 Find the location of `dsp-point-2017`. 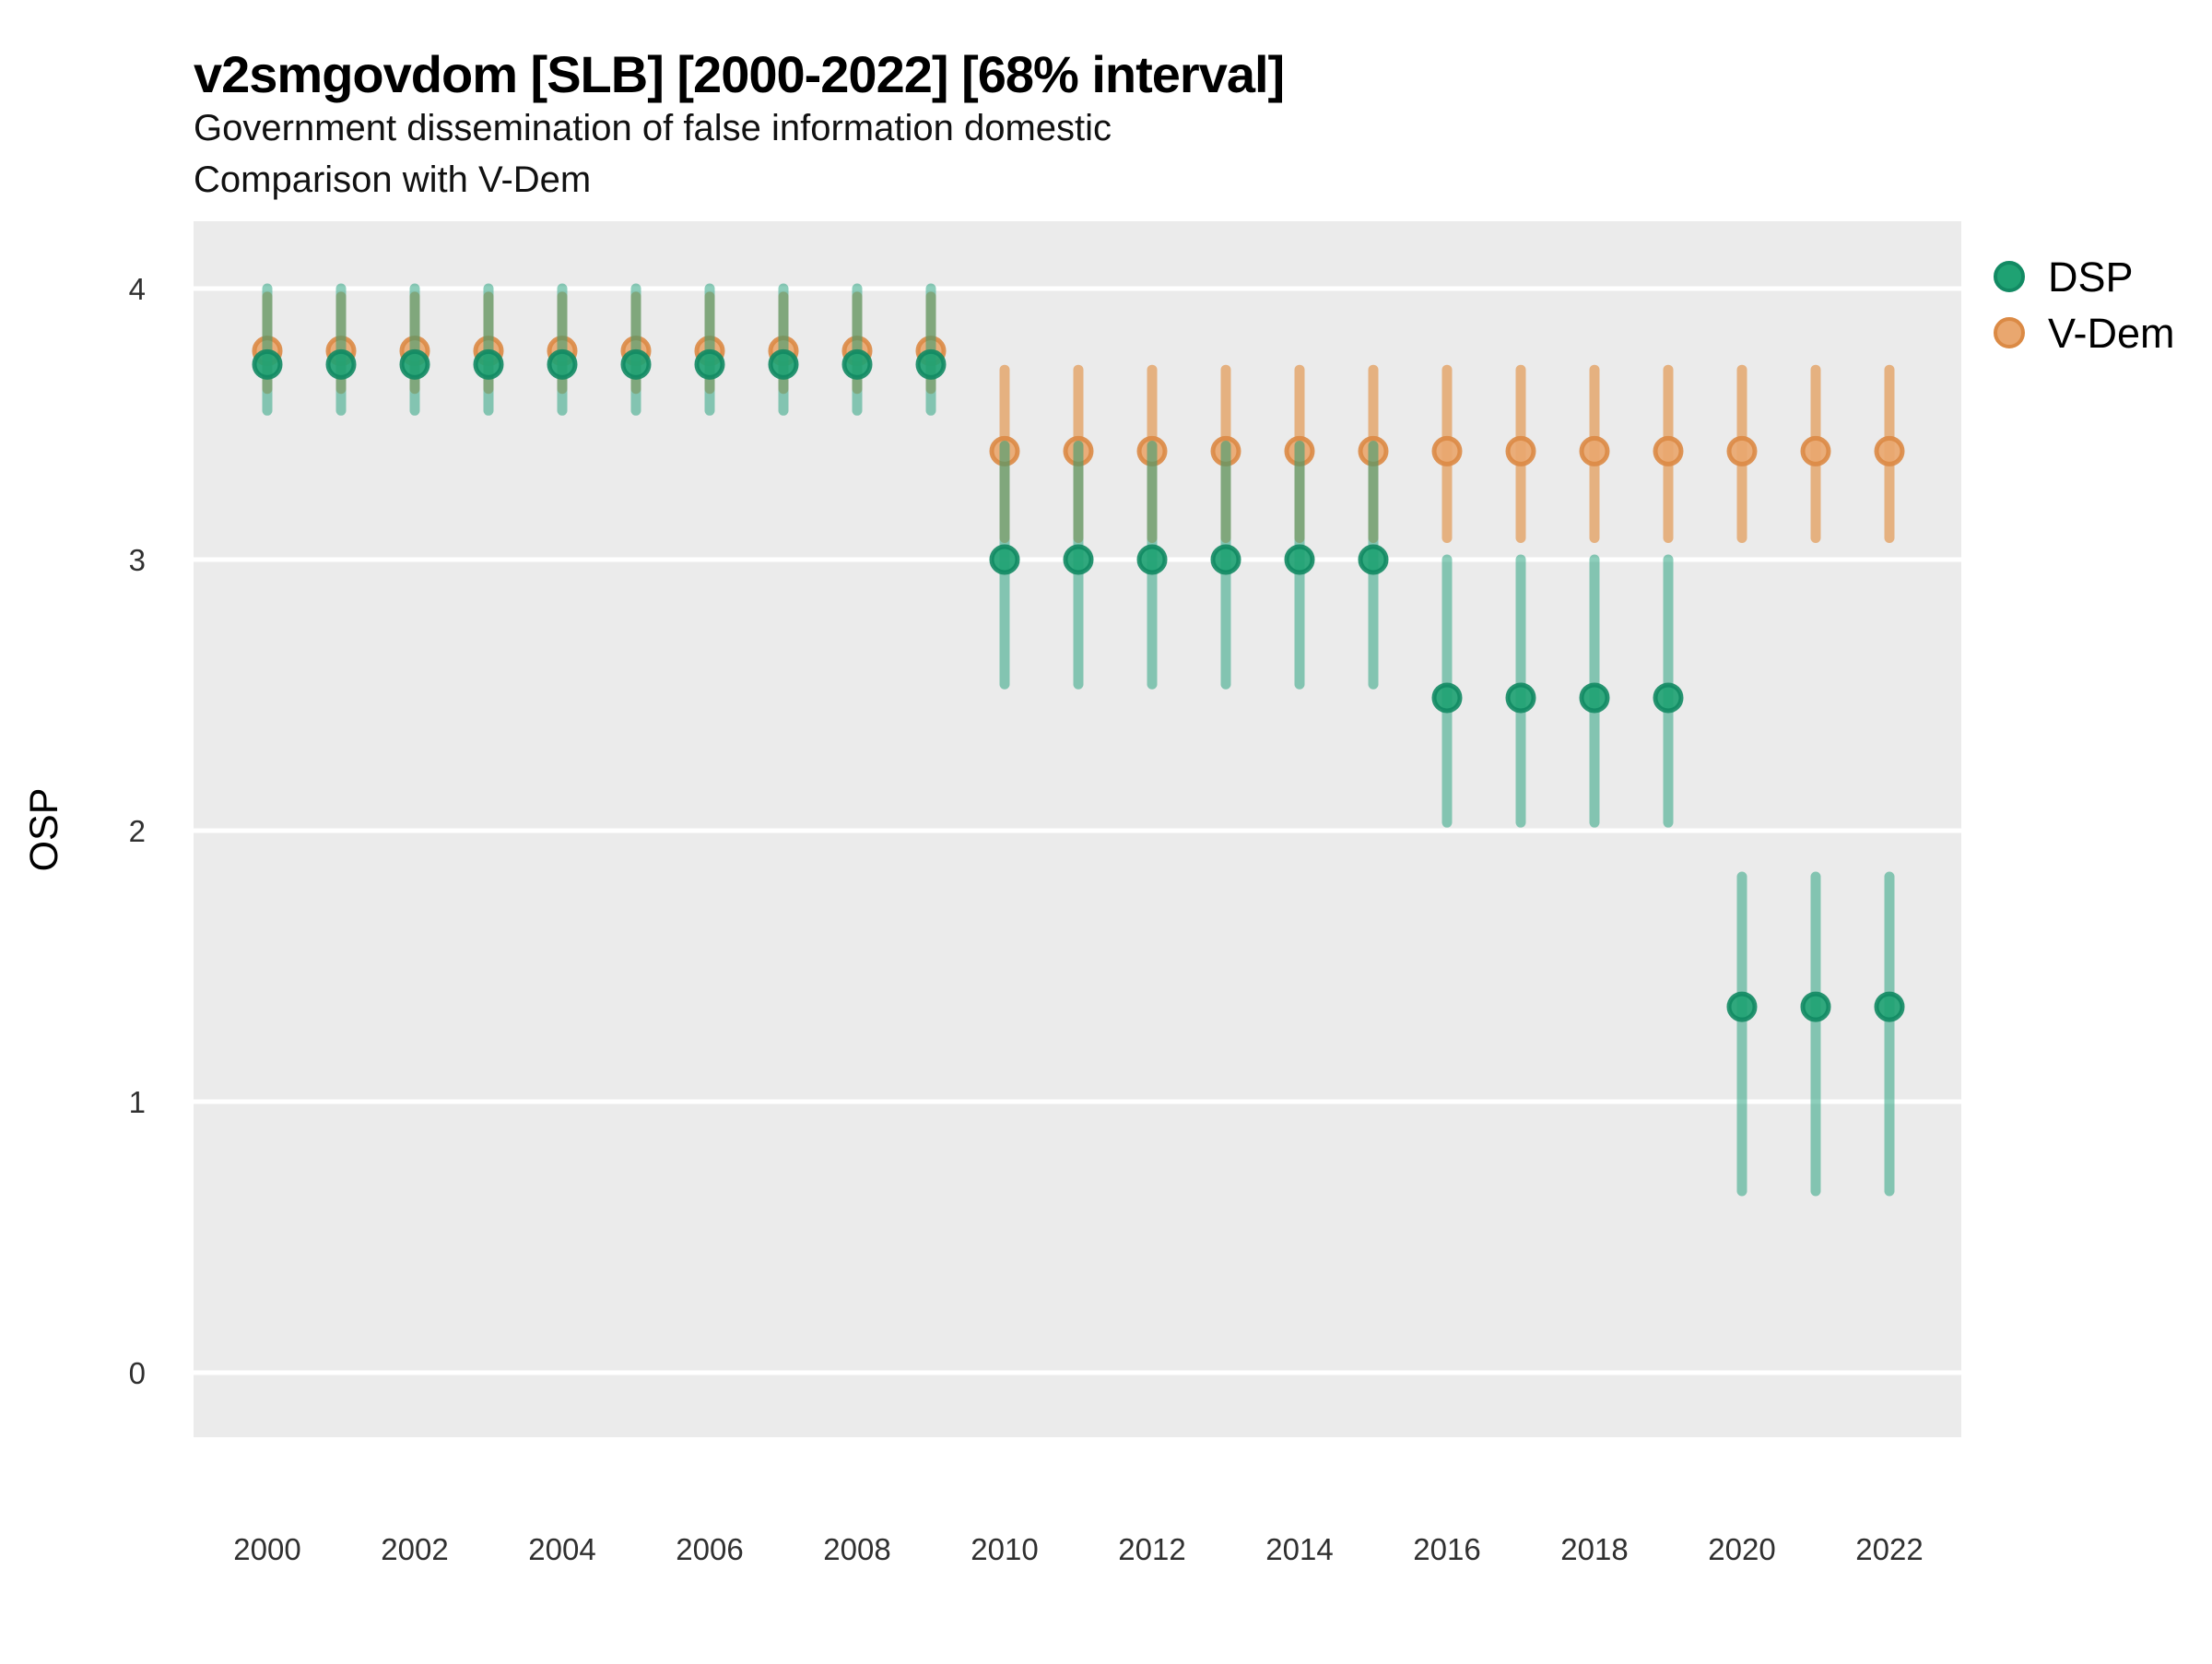

dsp-point-2017 is located at coordinates (1520, 698).